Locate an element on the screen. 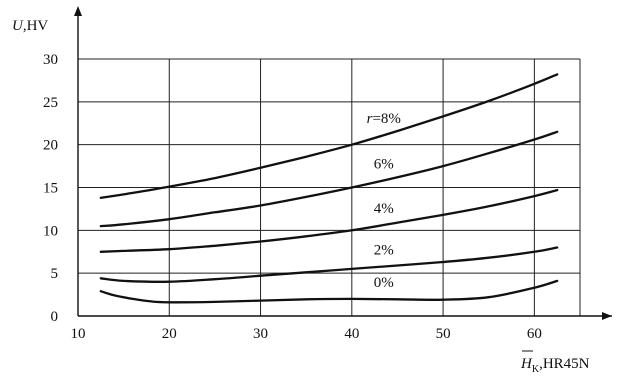 Image resolution: width=623 pixels, height=379 pixels. y-tick-label: 30 is located at coordinates (50, 60).